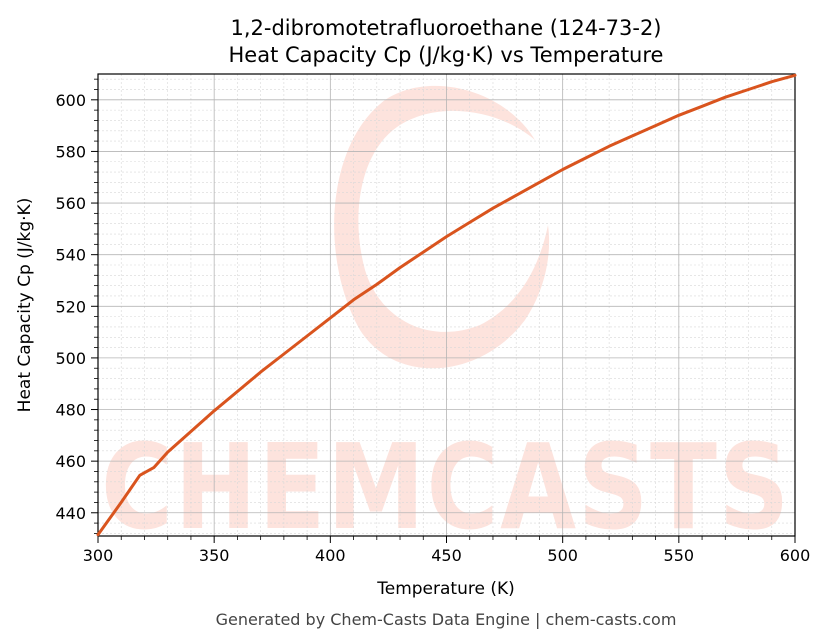 The image size is (830, 644). What do you see at coordinates (70, 151) in the screenshot?
I see `y-tick-label: 580` at bounding box center [70, 151].